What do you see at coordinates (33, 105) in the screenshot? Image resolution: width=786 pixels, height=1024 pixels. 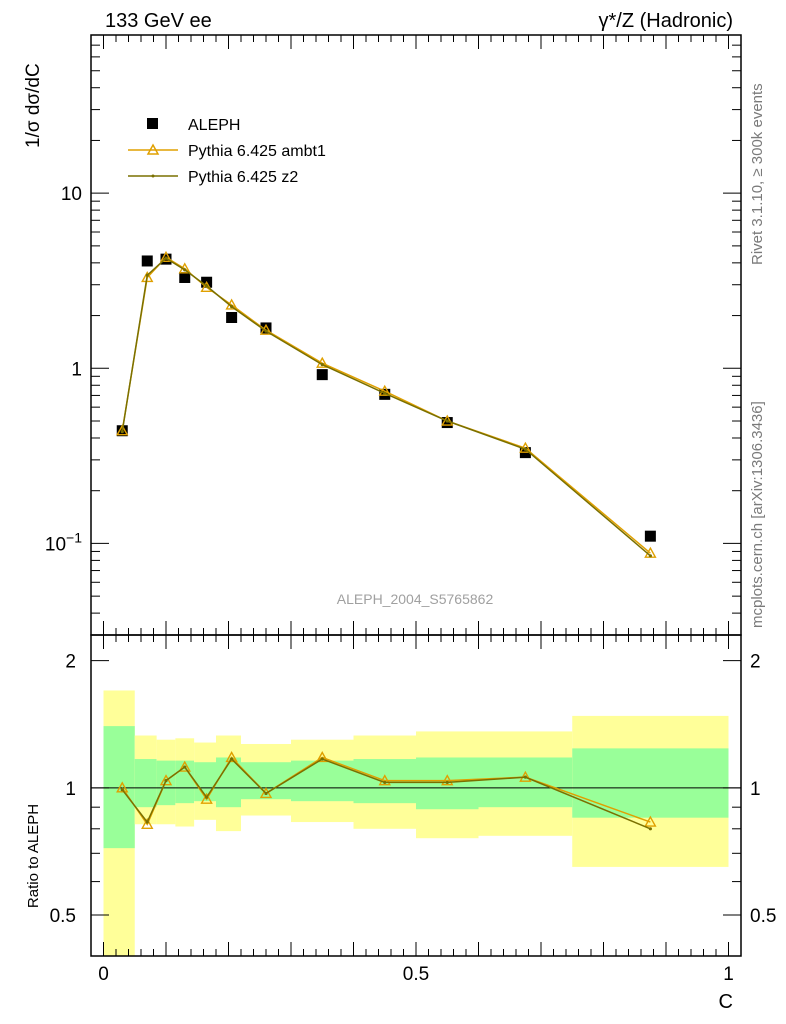 I see `main-ylabel: 1/σ dσ/dC` at bounding box center [33, 105].